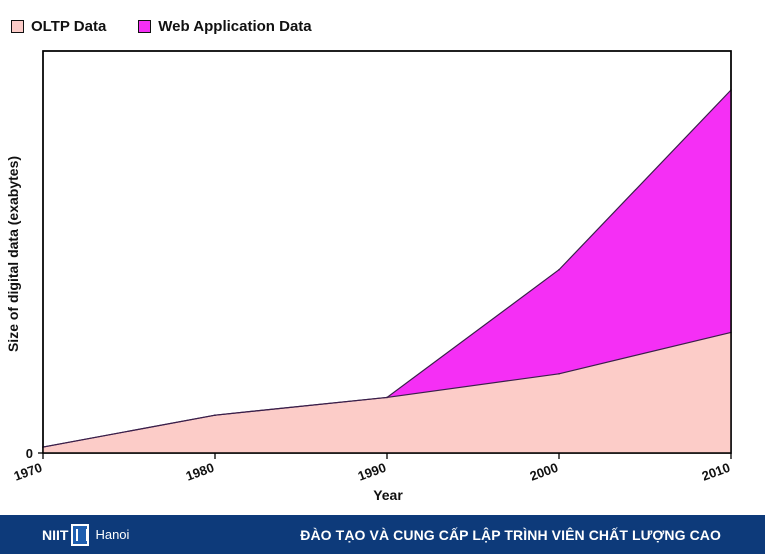 The image size is (765, 554). I want to click on y-tick-label-0: 0, so click(29, 453).